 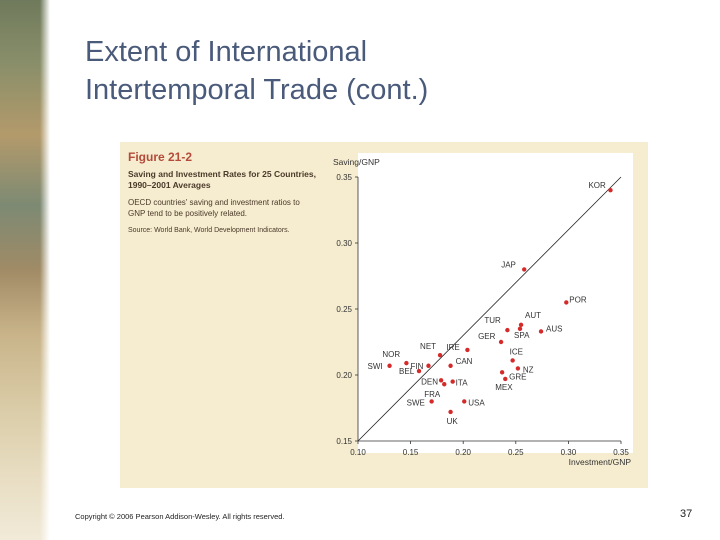 What do you see at coordinates (516, 452) in the screenshot?
I see `x-tick-label: 0.25` at bounding box center [516, 452].